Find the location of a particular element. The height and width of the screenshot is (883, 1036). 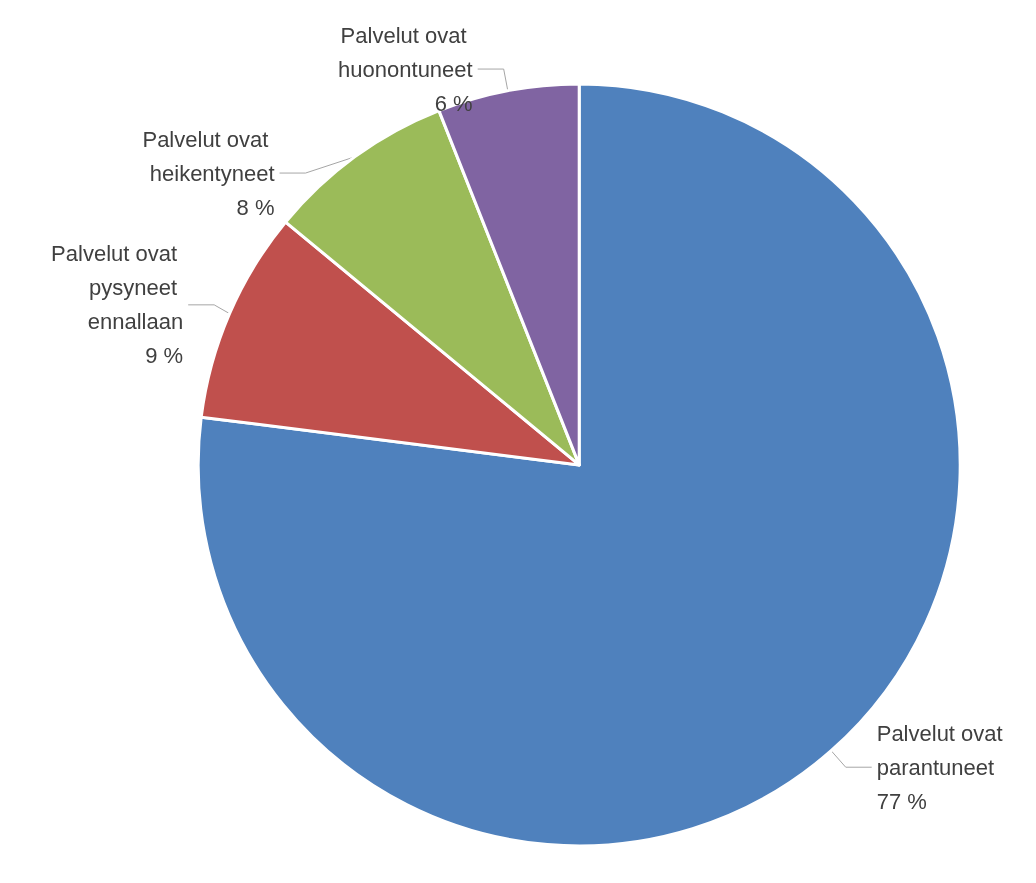

data-label: 8 % is located at coordinates (255, 207).